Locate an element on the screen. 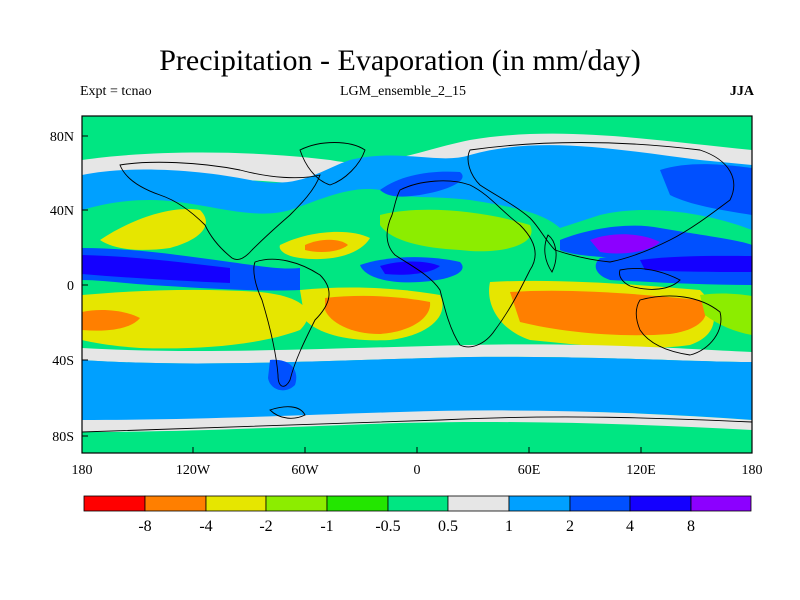 Image resolution: width=800 pixels, height=600 pixels. lat-axis: 80N 40N 0 40S 80S is located at coordinates (69, 287).